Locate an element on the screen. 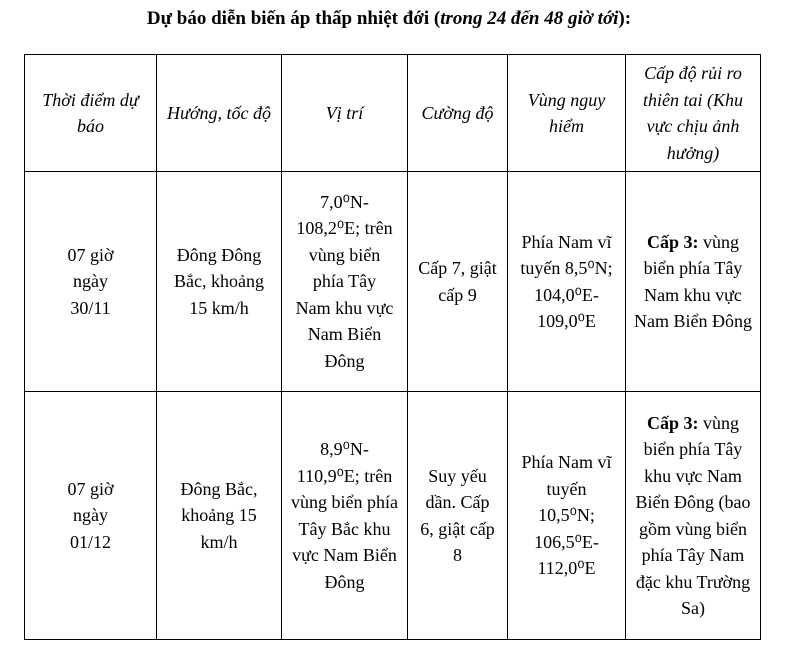  cell-direction: Đông Đông Bắc, khoảng 15 km/h is located at coordinates (219, 281).